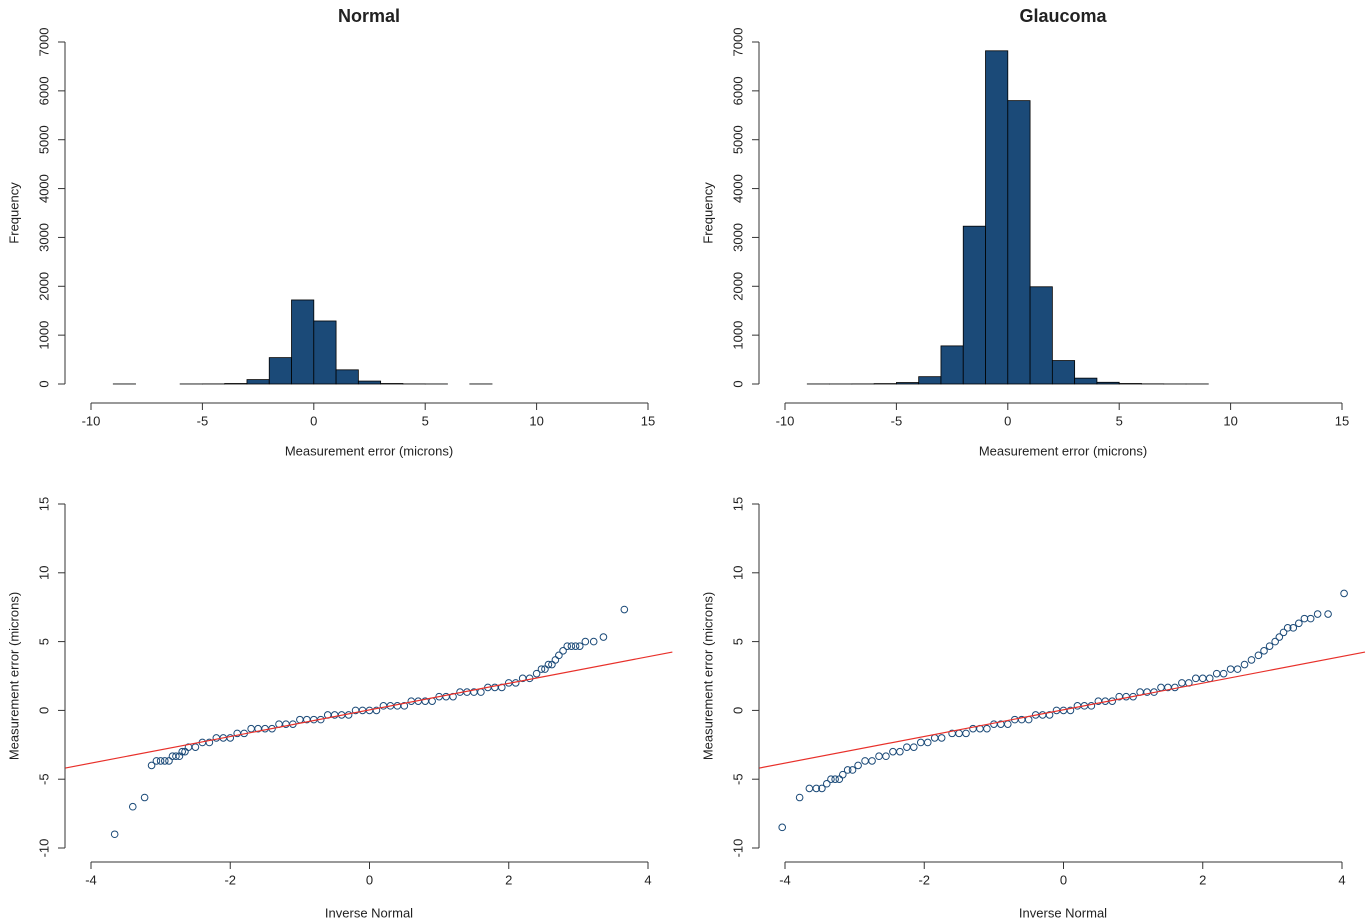  Describe the element at coordinates (43, 237) in the screenshot. I see `y-tick-label: 3000` at that location.